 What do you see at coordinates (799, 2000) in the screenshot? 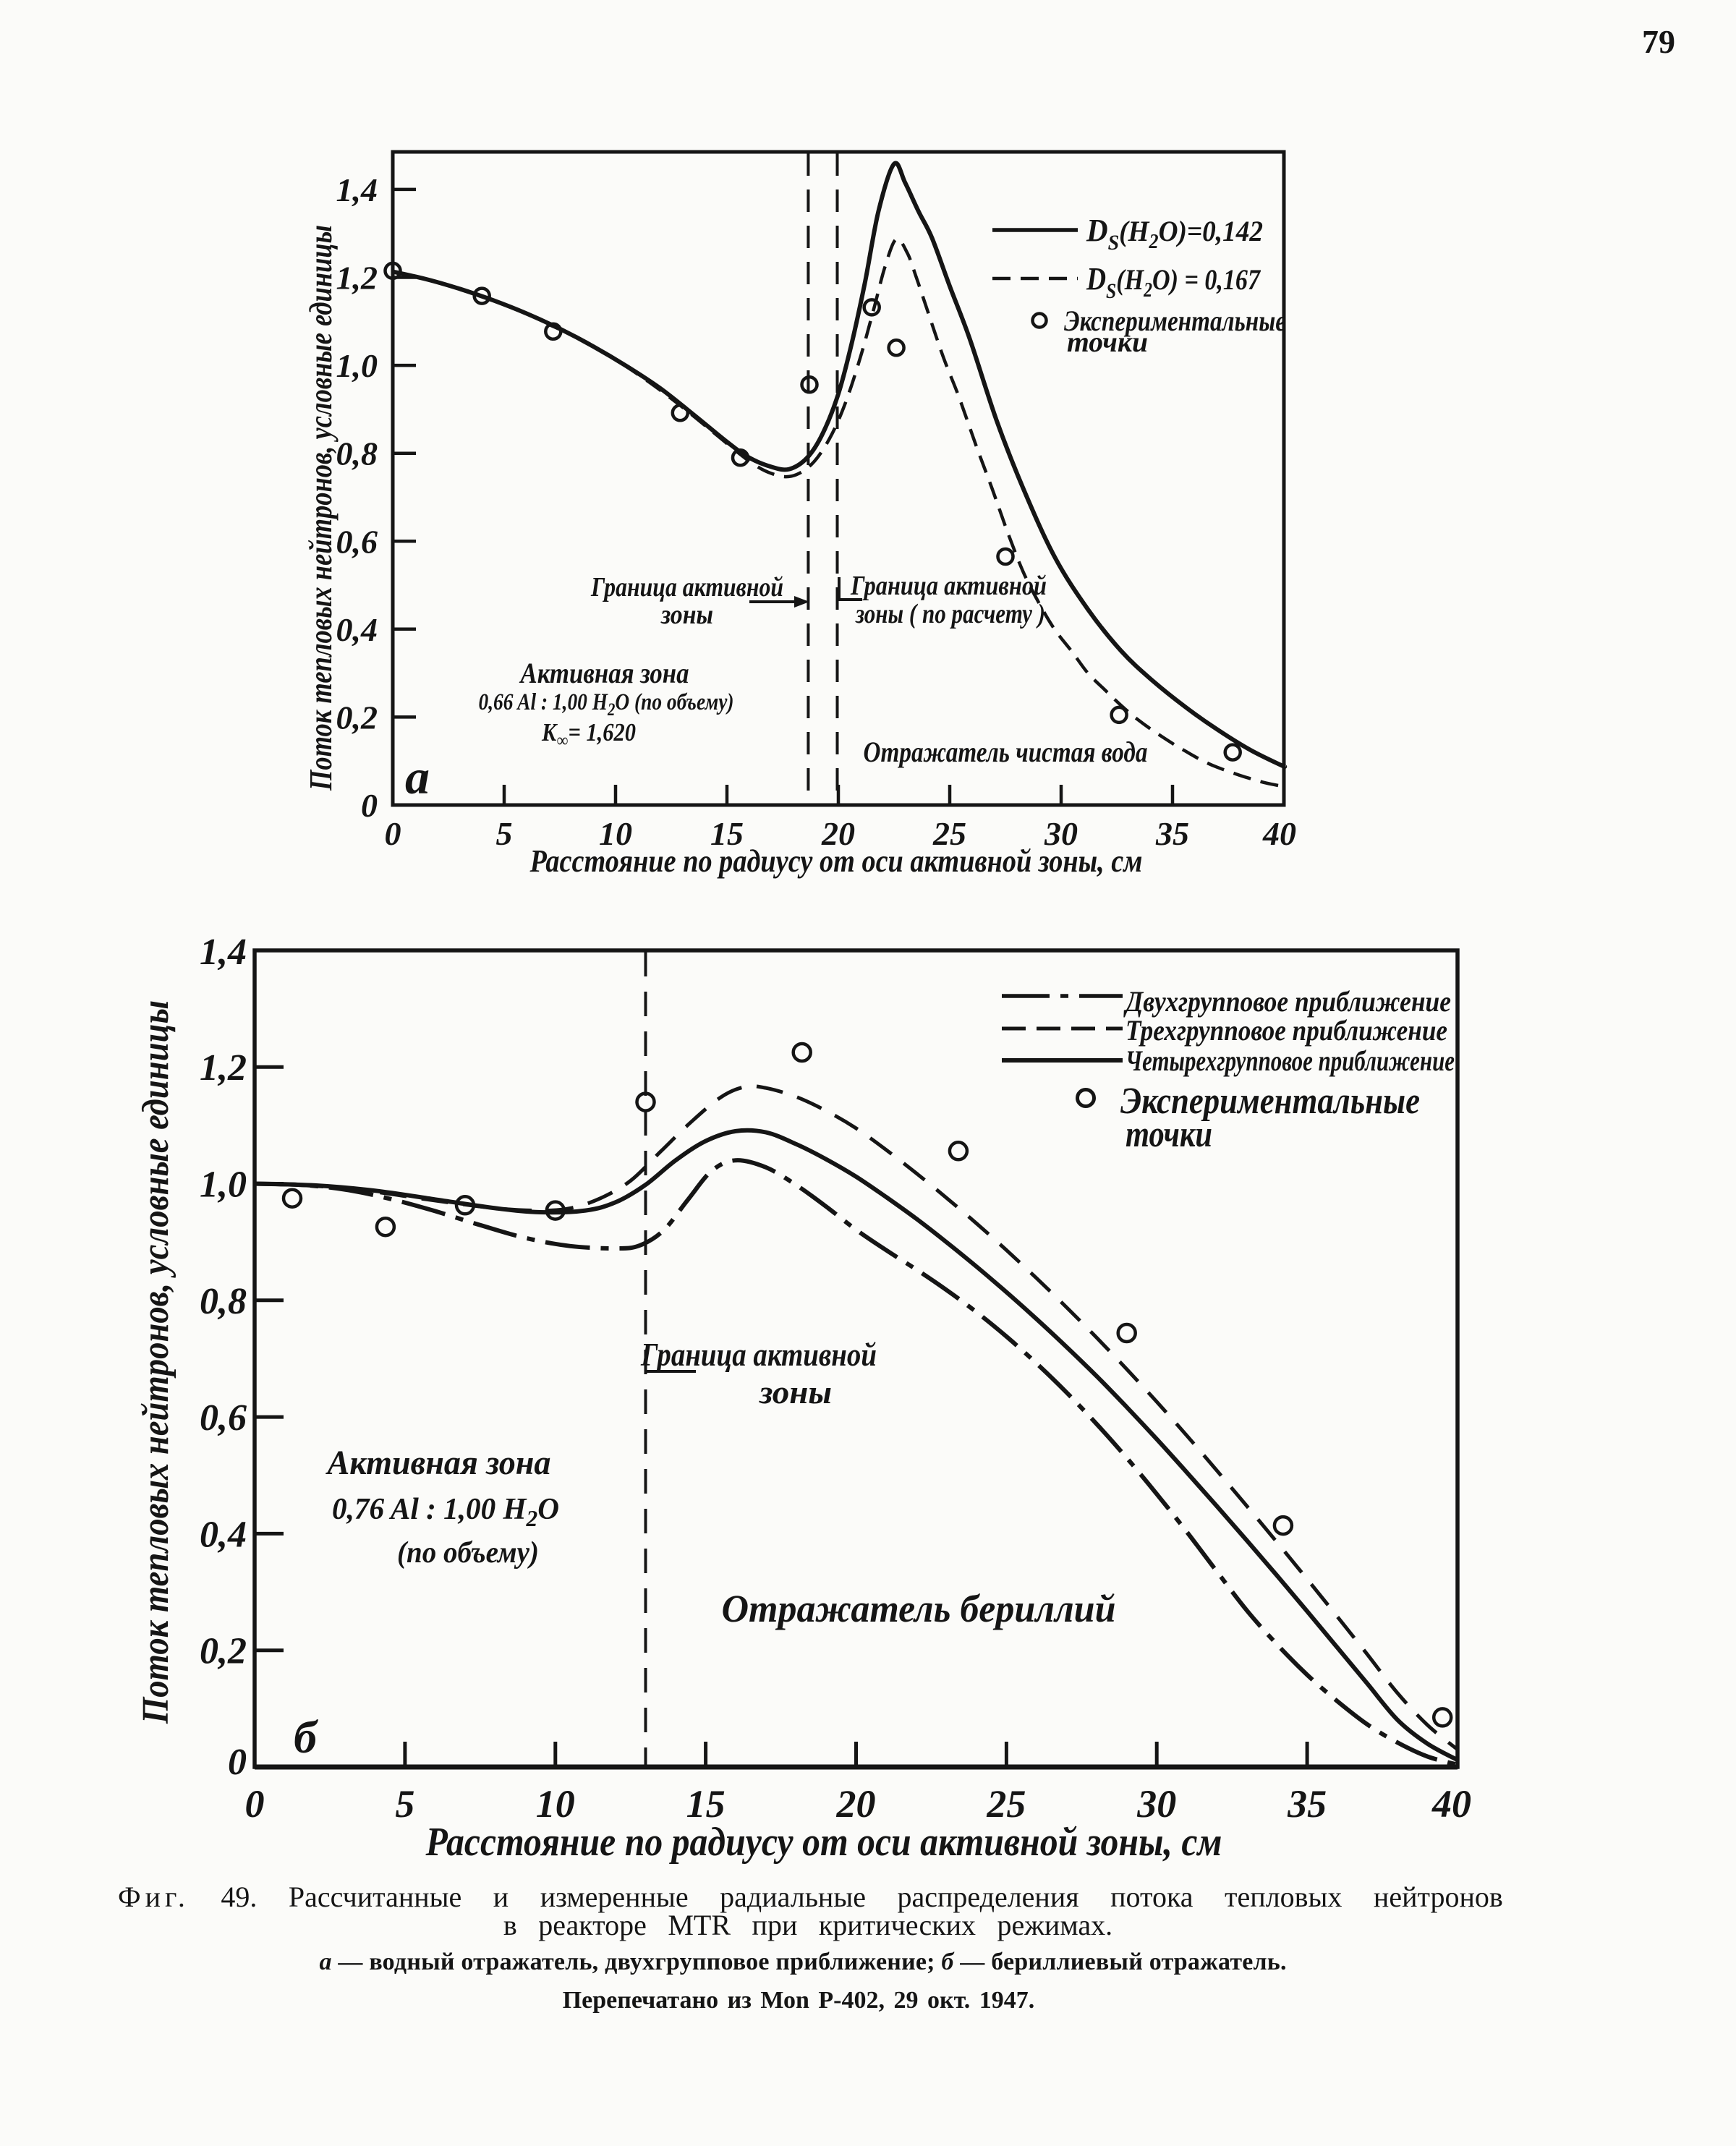
I see `svg-text:Перепечатано из Моn Р-402, 29: Перепечатано из Моn Р-402, 29 окт. 1947.` at bounding box center [799, 2000].